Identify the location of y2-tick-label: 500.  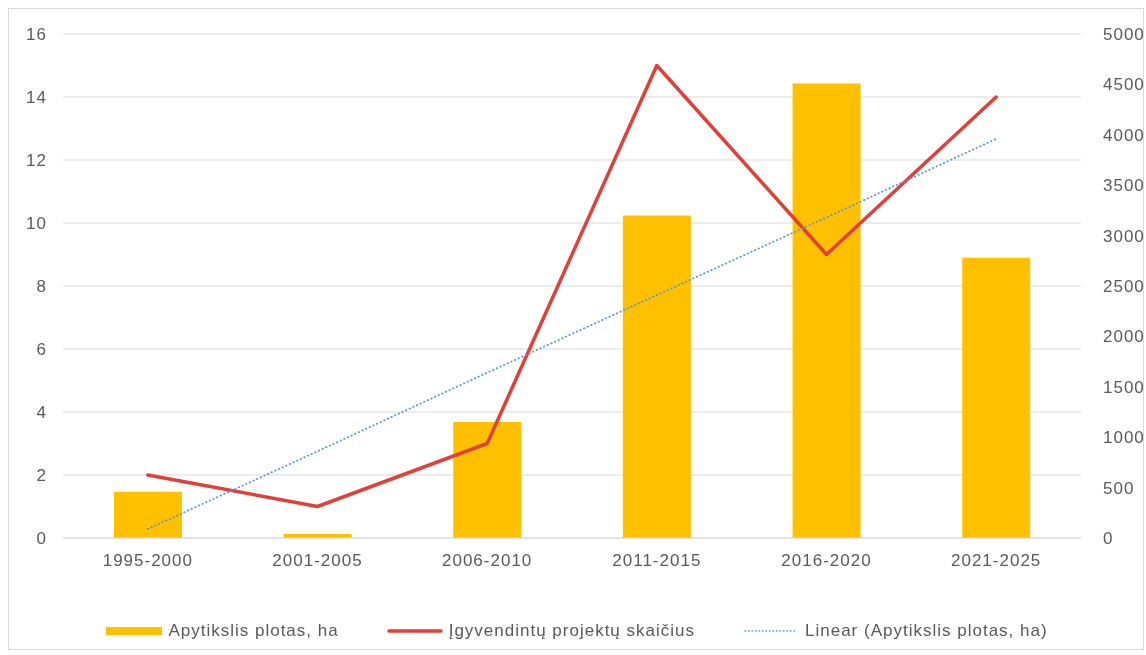
(1119, 488).